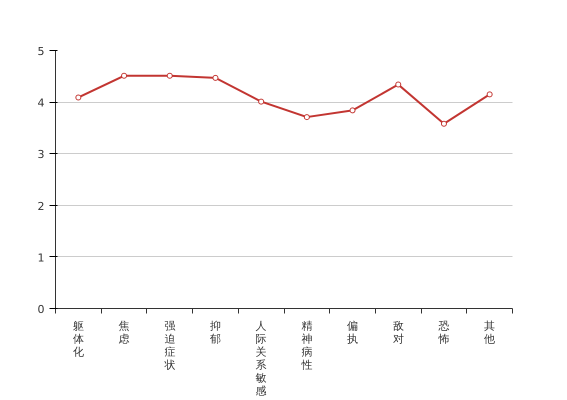  Describe the element at coordinates (215, 333) in the screenshot. I see `x-tick-label: 抑郁` at that location.